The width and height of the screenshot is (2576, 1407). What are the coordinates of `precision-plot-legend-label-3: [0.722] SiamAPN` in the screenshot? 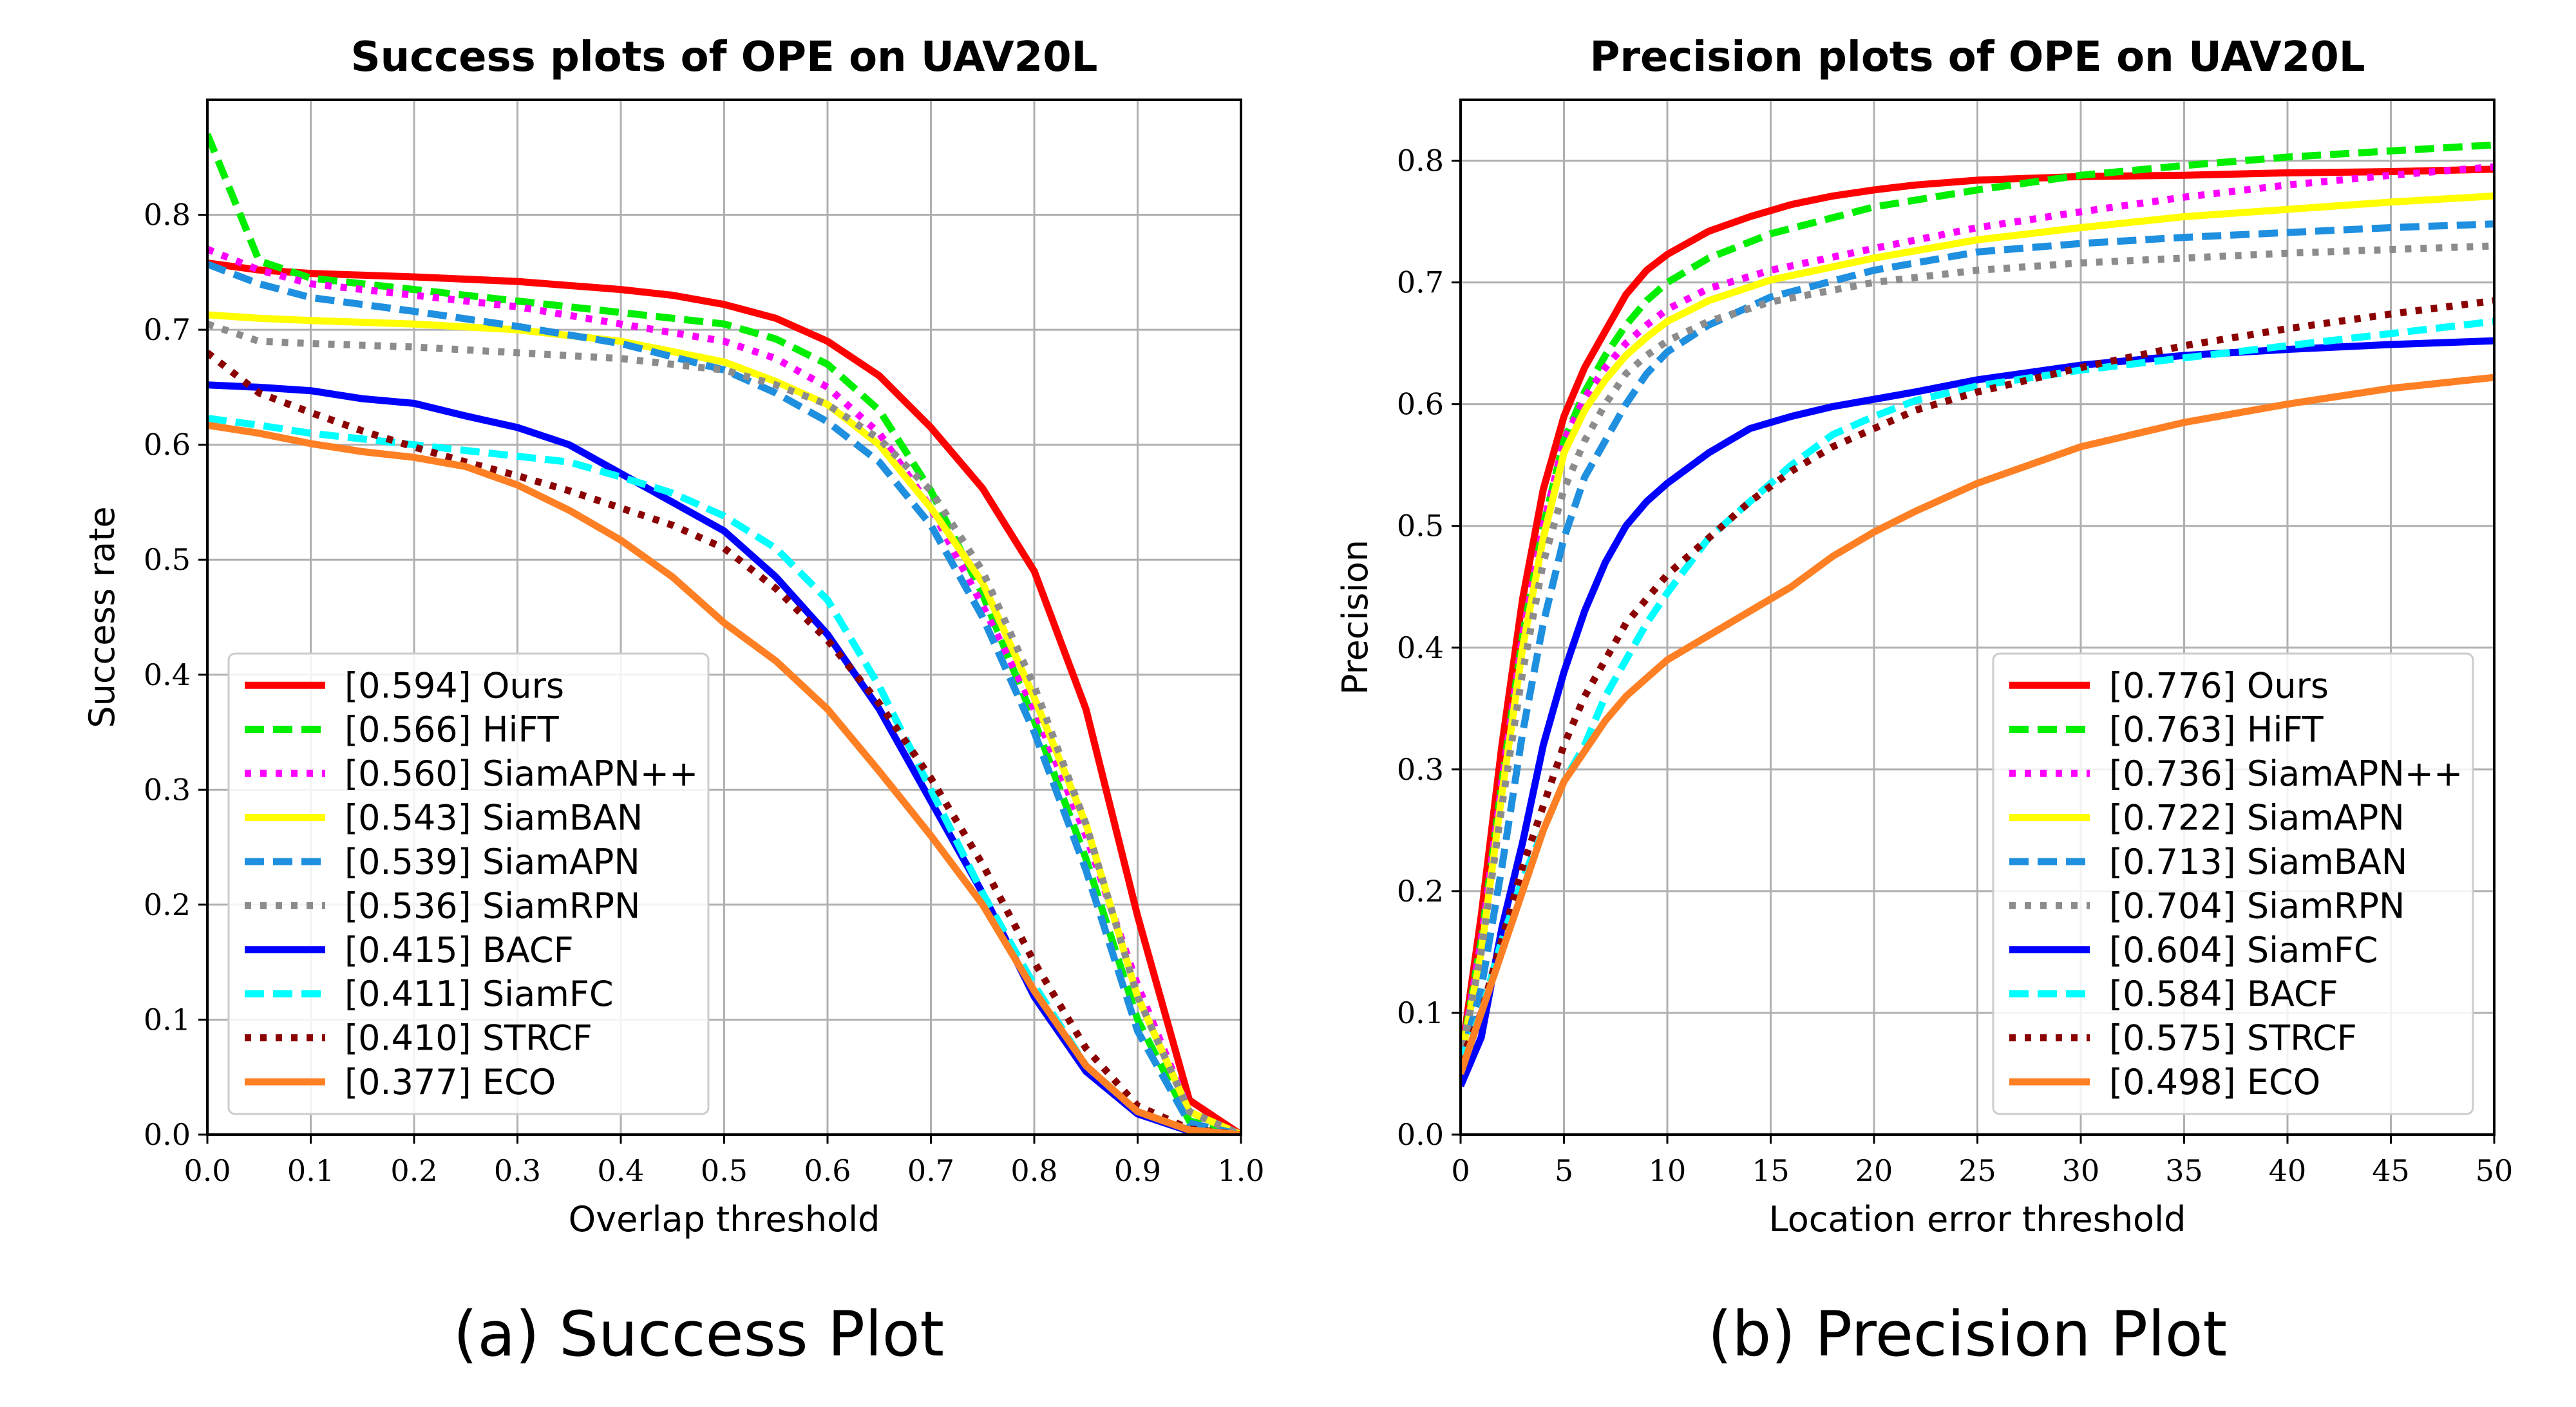 It's located at (2257, 818).